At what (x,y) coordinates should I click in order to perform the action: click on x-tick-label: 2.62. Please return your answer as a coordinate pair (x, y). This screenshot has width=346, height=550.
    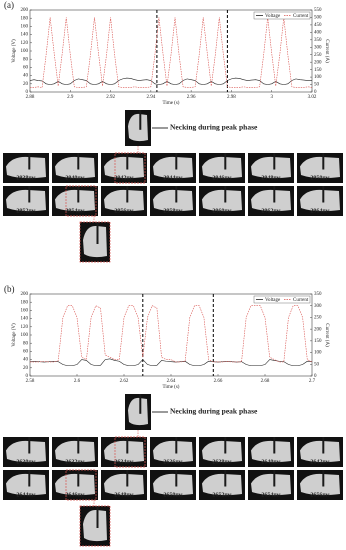
    Looking at the image, I should click on (124, 381).